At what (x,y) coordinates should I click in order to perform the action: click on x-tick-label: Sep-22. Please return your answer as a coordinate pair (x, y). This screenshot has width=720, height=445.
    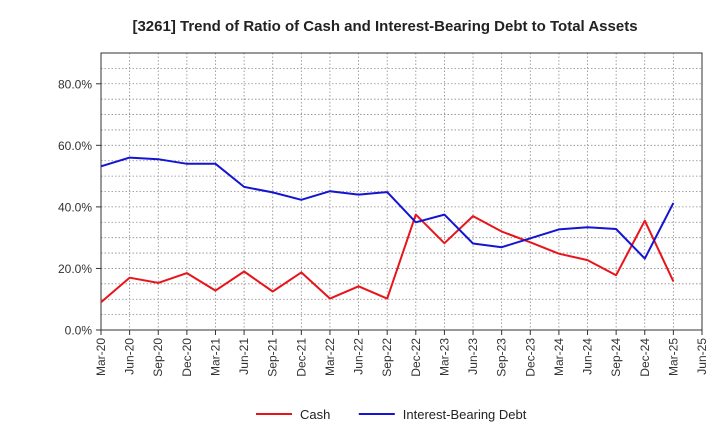
    Looking at the image, I should click on (387, 357).